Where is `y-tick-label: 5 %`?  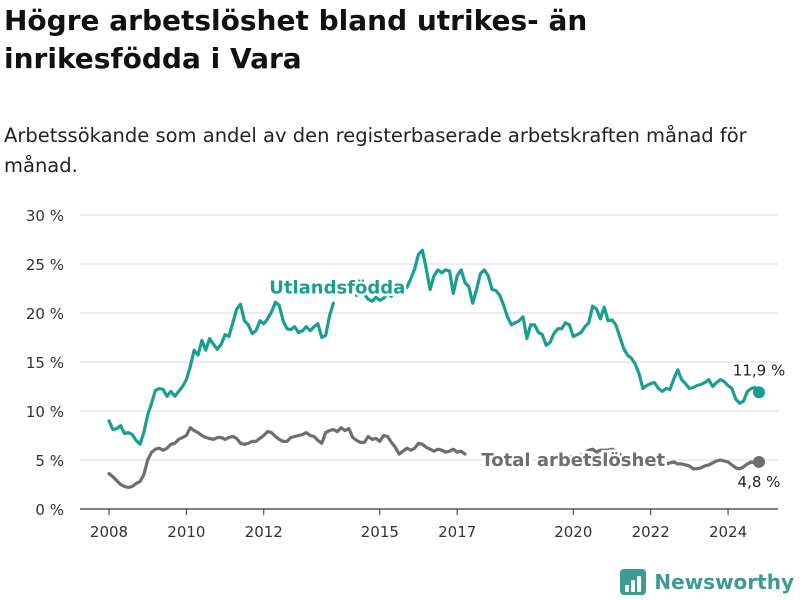 y-tick-label: 5 % is located at coordinates (49, 461).